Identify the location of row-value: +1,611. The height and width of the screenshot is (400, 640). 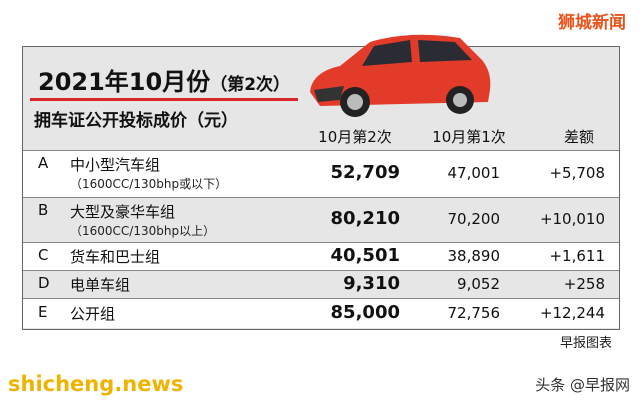
(577, 255).